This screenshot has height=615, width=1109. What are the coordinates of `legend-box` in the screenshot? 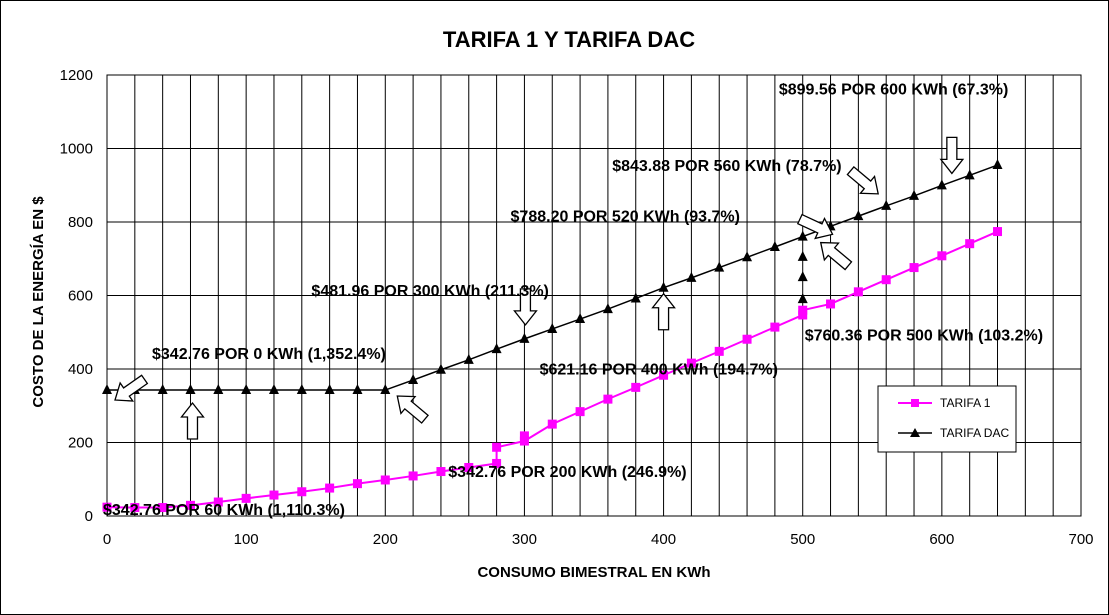 It's located at (947, 419).